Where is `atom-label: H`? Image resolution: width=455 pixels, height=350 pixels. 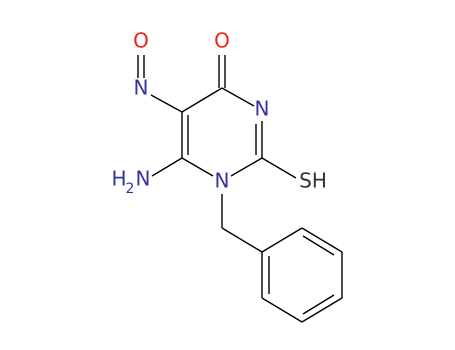 atom-label: H is located at coordinates (118, 179).